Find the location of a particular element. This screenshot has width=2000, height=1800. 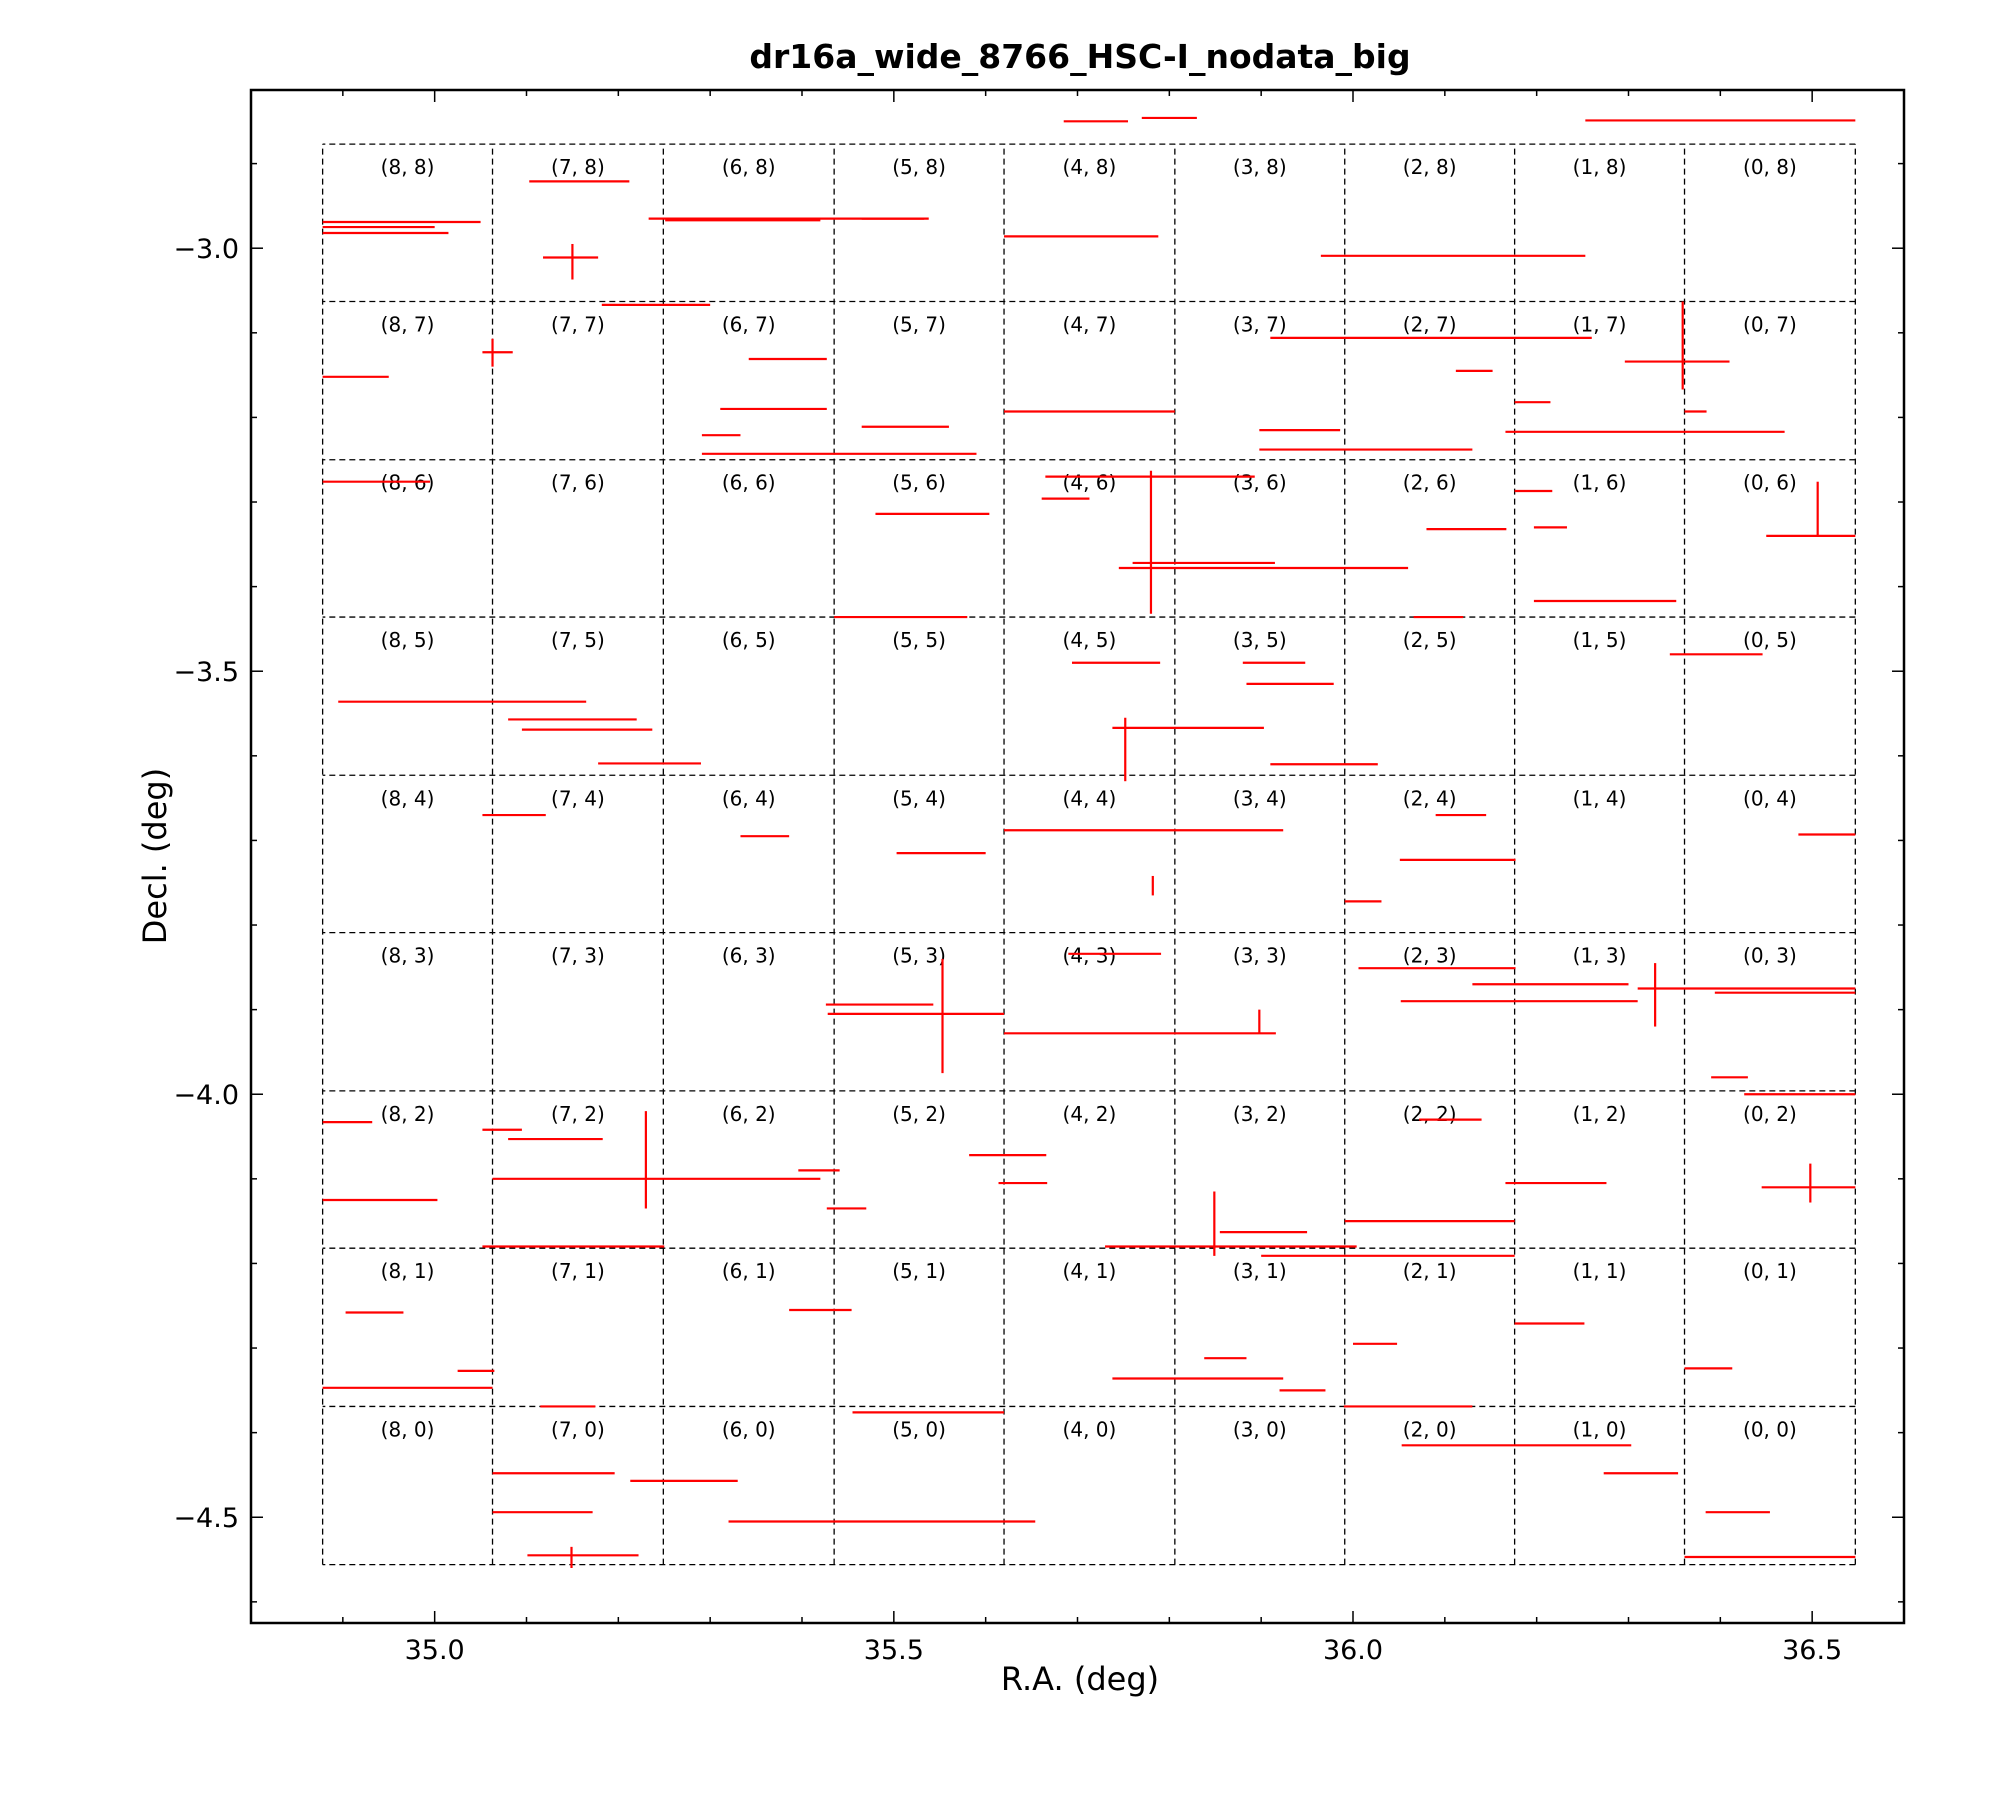

y-tick-label: −4.5 is located at coordinates (206, 1518).